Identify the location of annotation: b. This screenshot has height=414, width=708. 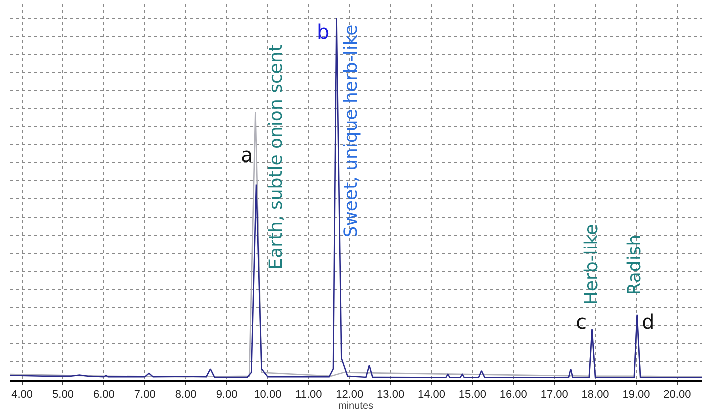
(323, 32).